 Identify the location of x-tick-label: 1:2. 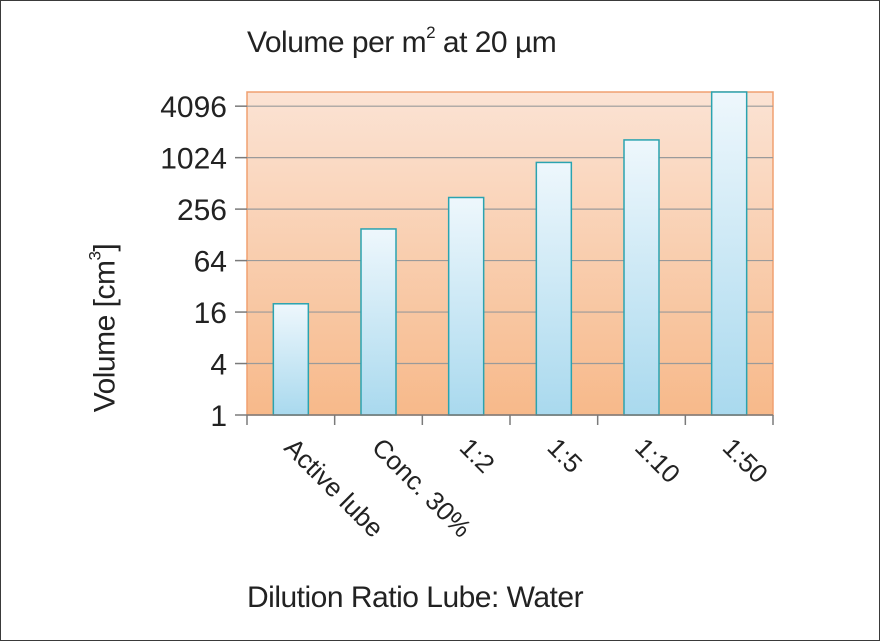
(477, 455).